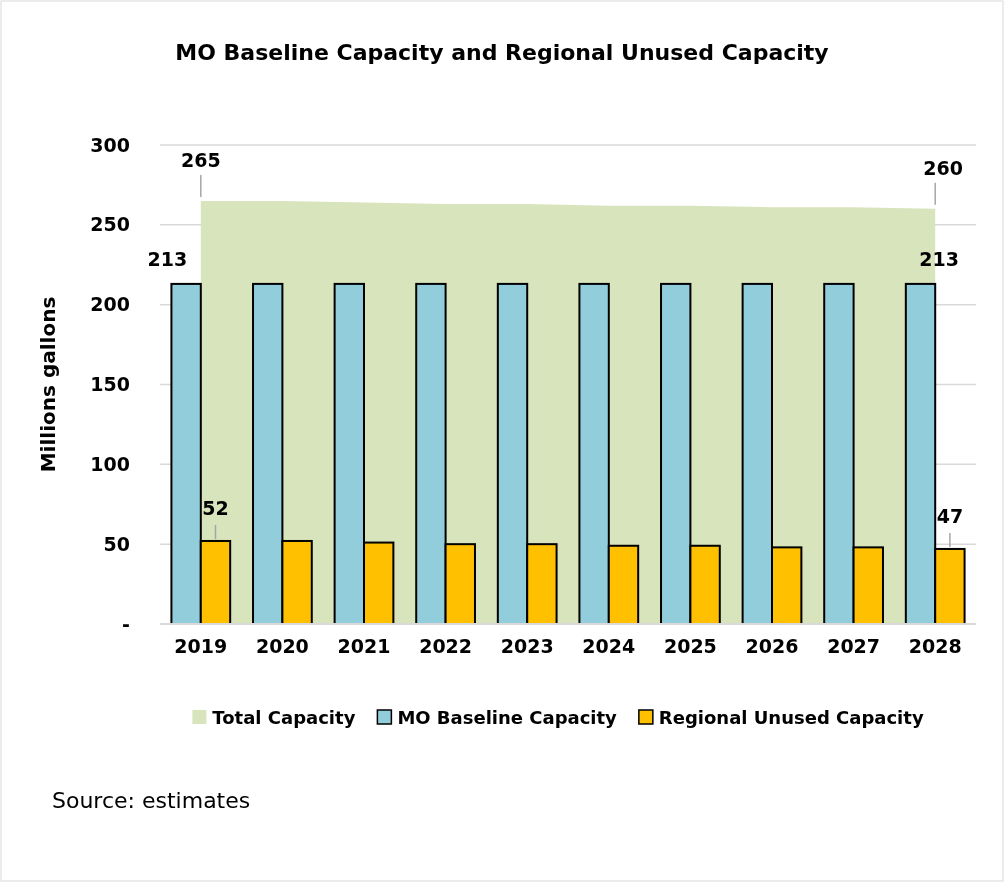  Describe the element at coordinates (110, 384) in the screenshot. I see `y-tick-label: 150` at that location.